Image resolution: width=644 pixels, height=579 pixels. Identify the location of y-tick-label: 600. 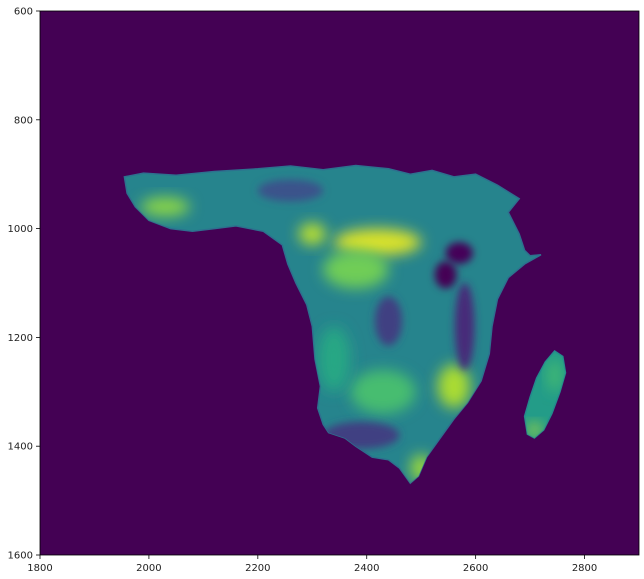
(23, 12).